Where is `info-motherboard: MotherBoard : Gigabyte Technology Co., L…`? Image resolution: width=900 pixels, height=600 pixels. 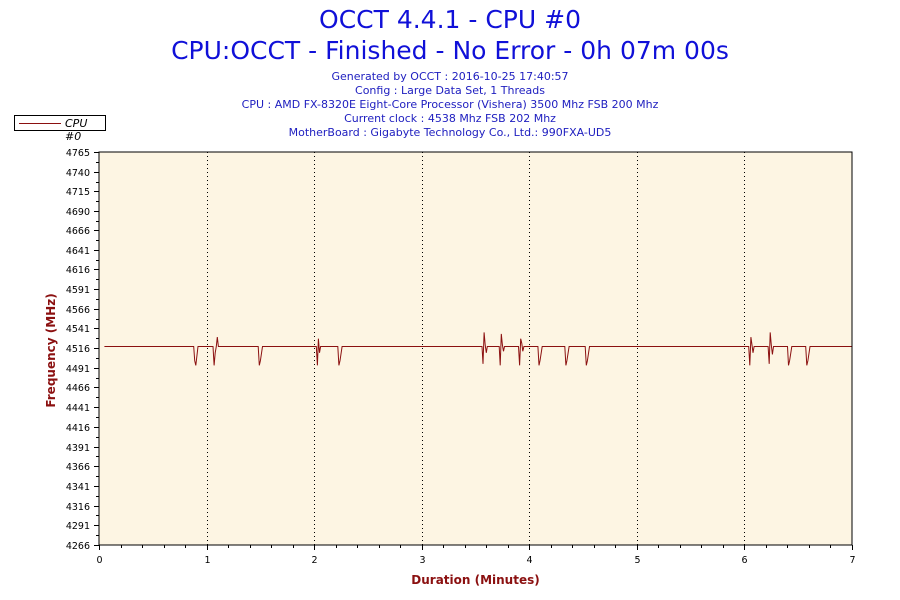
info-motherboard: MotherBoard : Gigabyte Technology Co., L… is located at coordinates (450, 132).